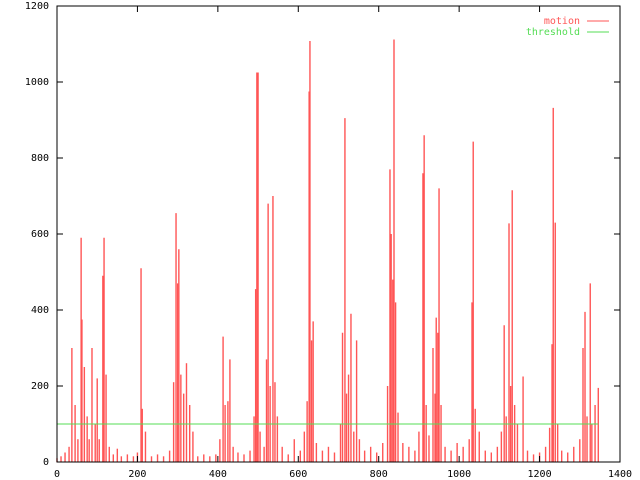 Image resolution: width=640 pixels, height=480 pixels. What do you see at coordinates (37, 6) in the screenshot?
I see `y-tick-label: 1200` at bounding box center [37, 6].